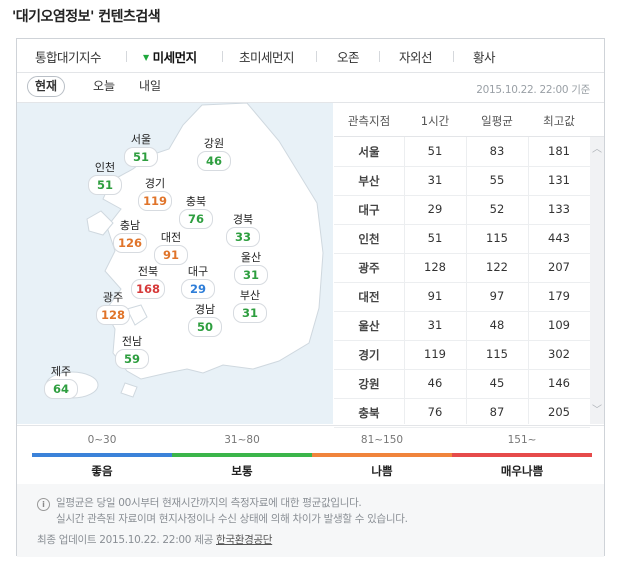  I want to click on legend-bad: 81~150 나쁨, so click(382, 456).